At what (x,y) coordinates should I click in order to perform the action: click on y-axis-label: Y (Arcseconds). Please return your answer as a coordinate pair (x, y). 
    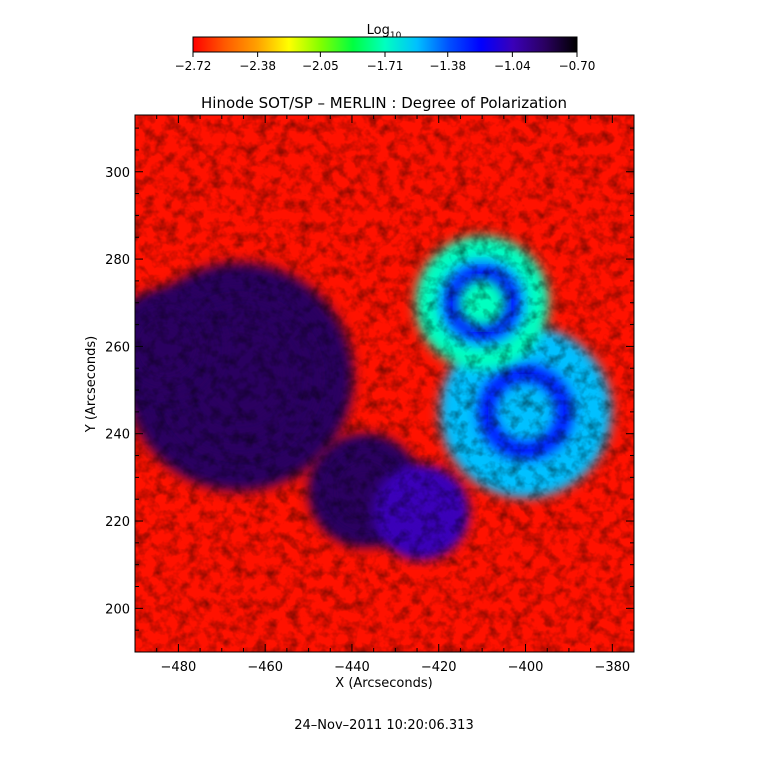
    Looking at the image, I should click on (91, 384).